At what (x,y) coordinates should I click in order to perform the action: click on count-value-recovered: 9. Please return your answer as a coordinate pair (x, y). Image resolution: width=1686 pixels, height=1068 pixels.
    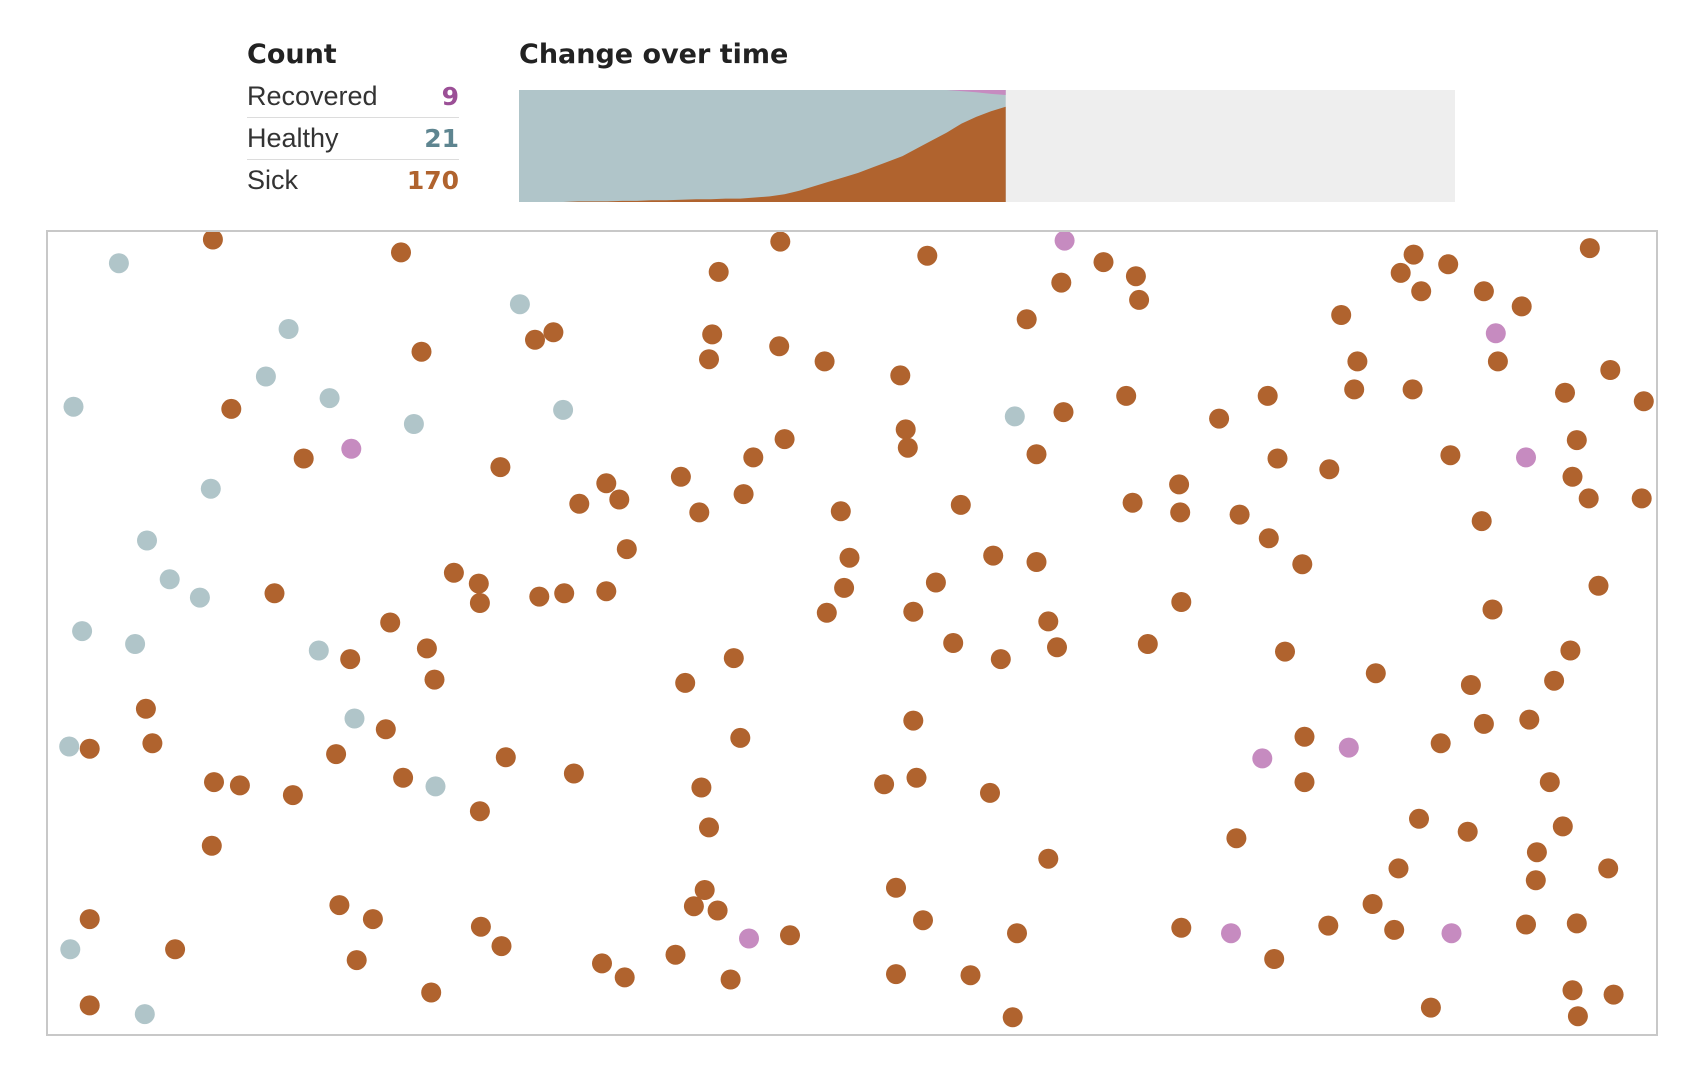
    Looking at the image, I should click on (450, 96).